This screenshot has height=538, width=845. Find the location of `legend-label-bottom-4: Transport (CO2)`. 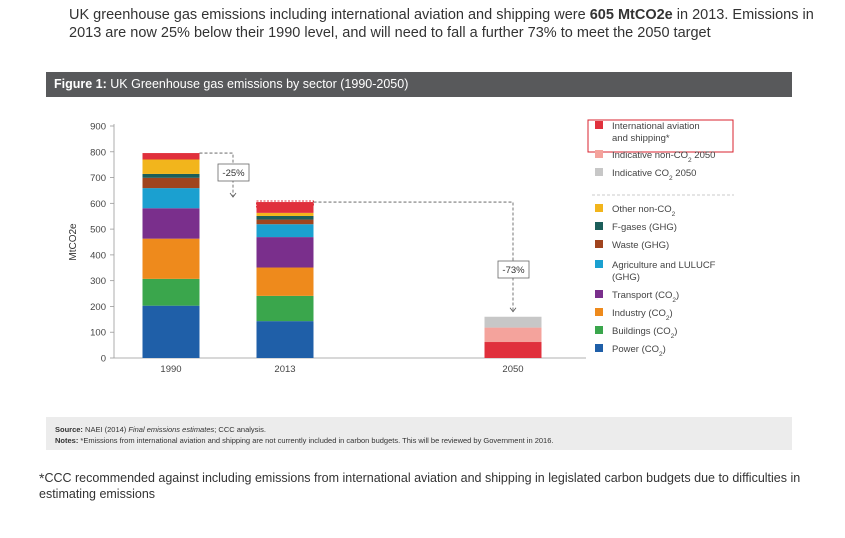

legend-label-bottom-4: Transport (CO2) is located at coordinates (645, 297).